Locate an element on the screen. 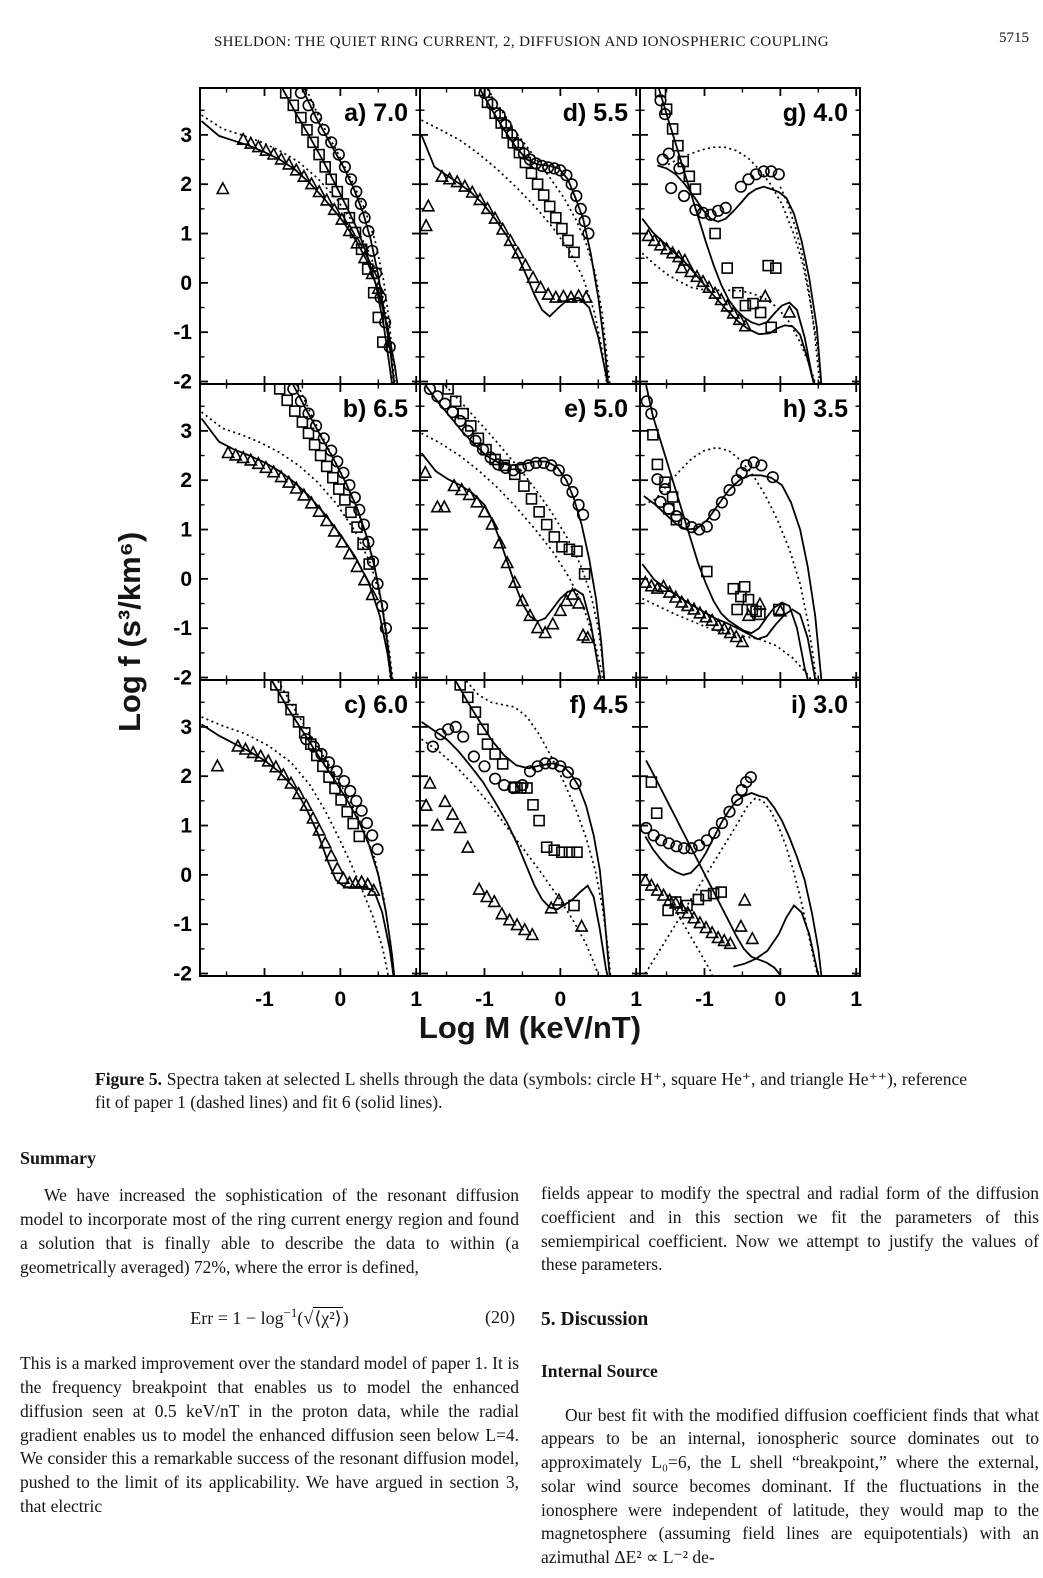 This screenshot has width=1043, height=1578. panel-f4.5: -1 0 1 f) 4.5 is located at coordinates (530, 845).